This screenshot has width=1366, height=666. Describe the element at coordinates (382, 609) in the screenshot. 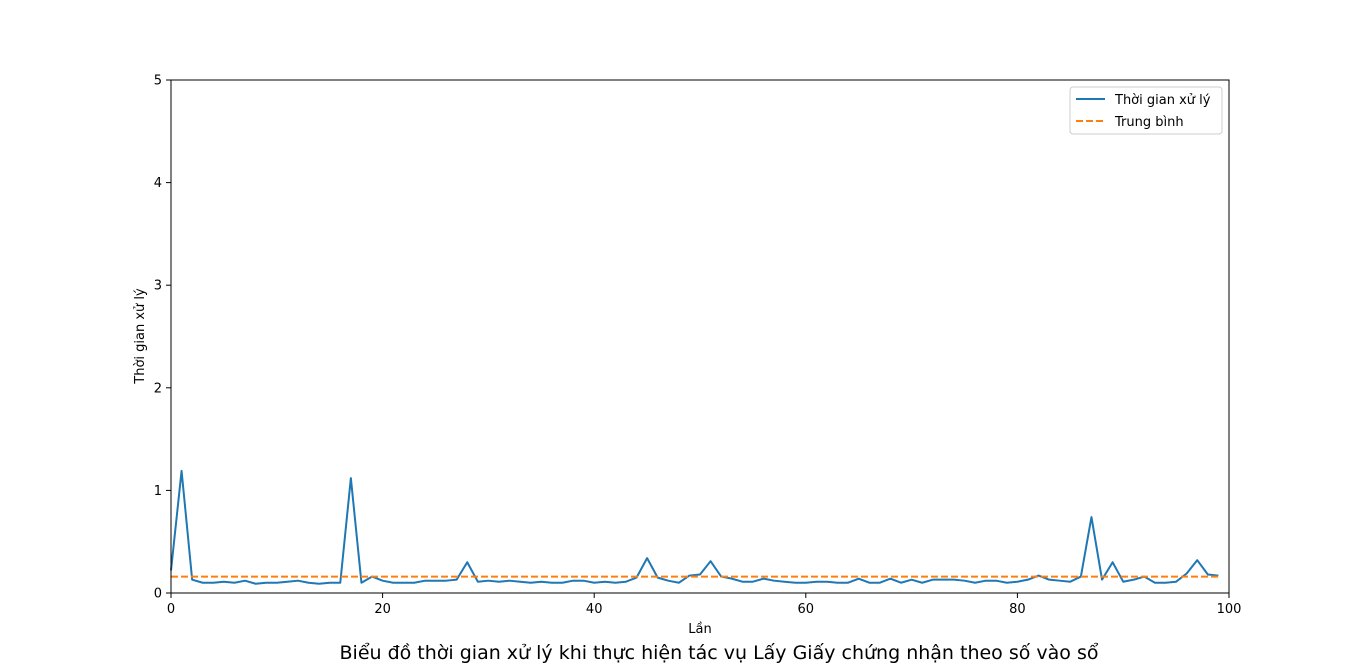

I see `x-tick-label: 20` at that location.